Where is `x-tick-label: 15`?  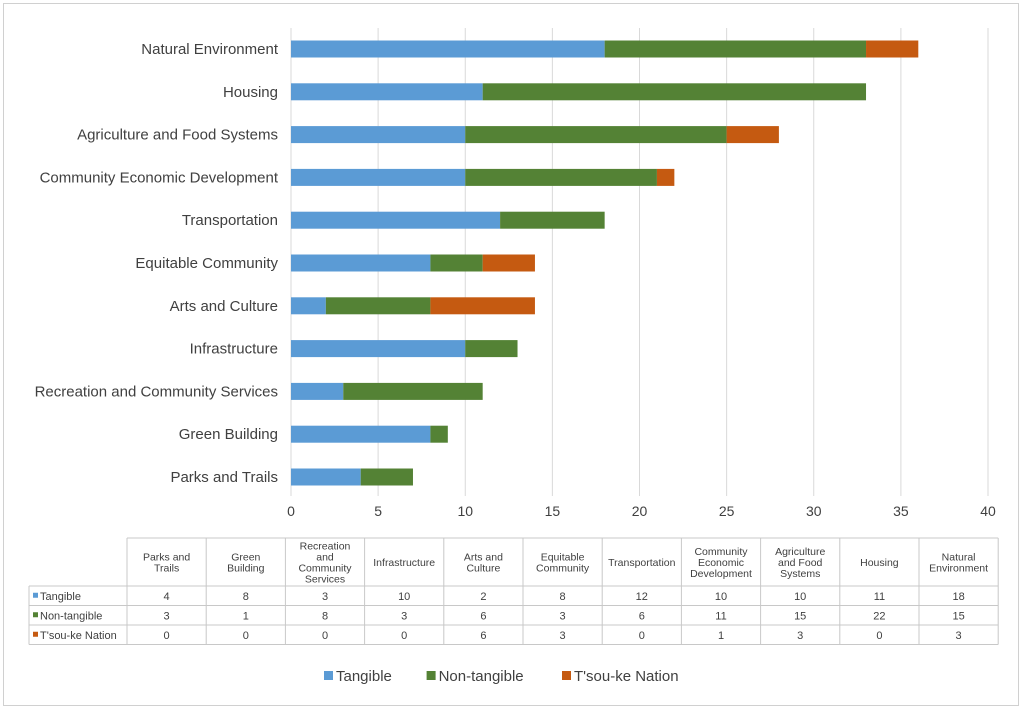 x-tick-label: 15 is located at coordinates (553, 511).